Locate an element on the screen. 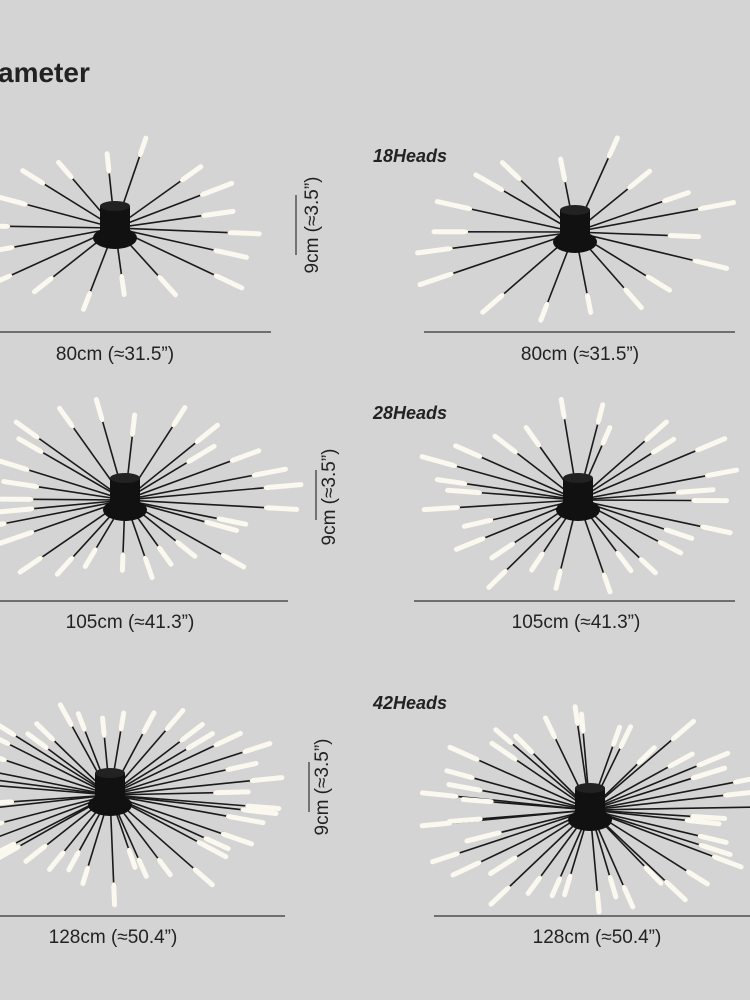  heads-label: 28Heads is located at coordinates (409, 413).